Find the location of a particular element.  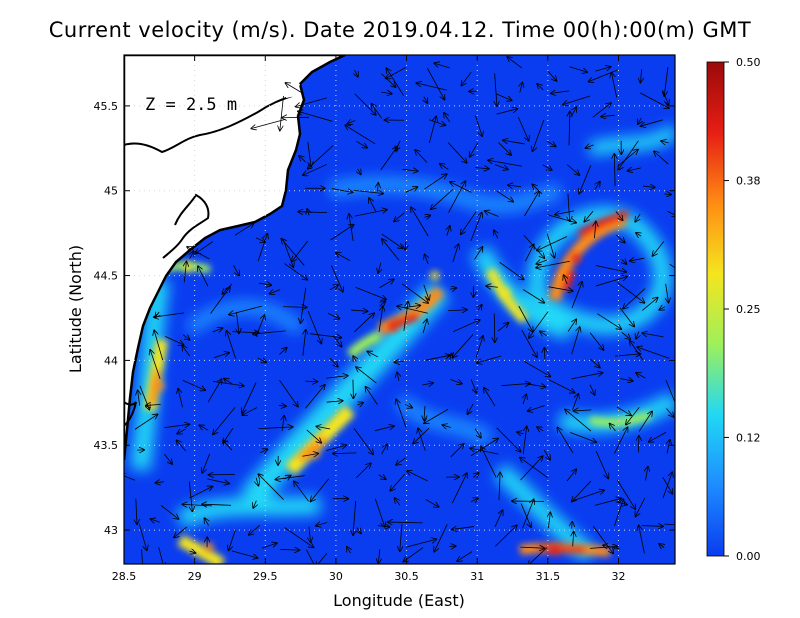

jet-southeast is located at coordinates (620, 419).